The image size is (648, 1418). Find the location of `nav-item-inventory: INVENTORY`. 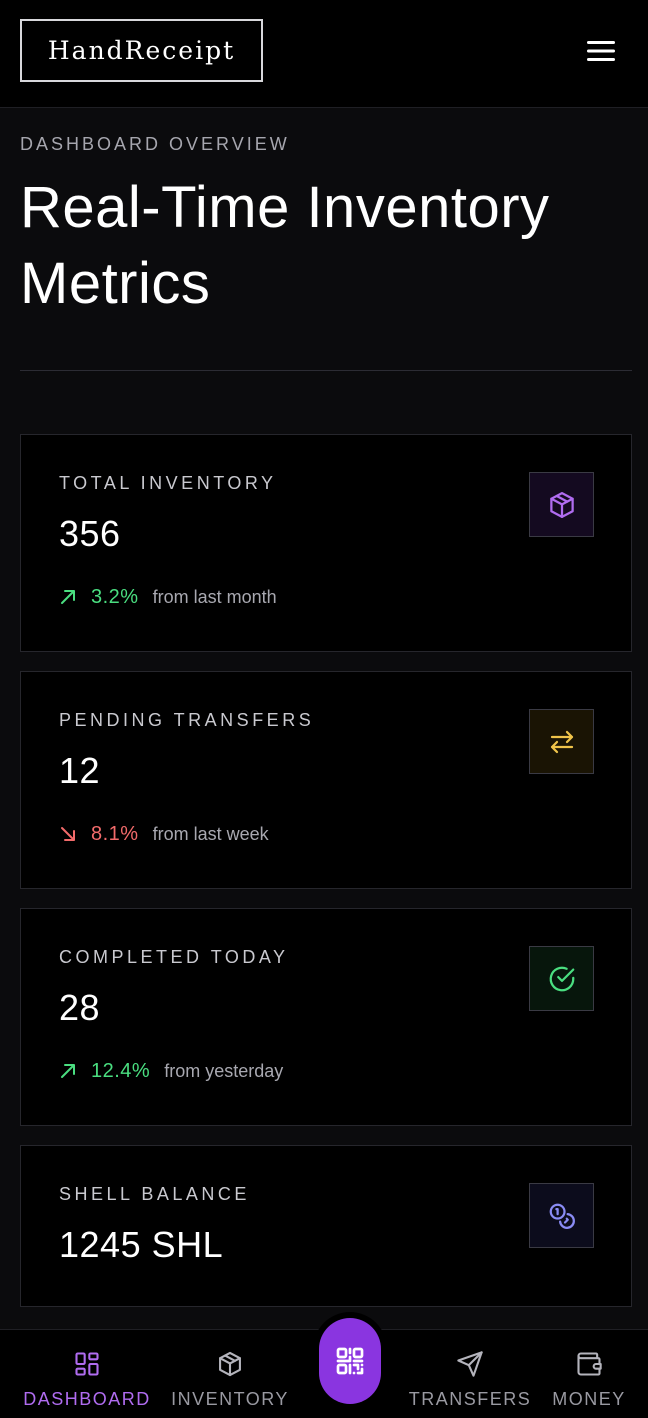

nav-item-inventory: INVENTORY is located at coordinates (230, 1374).